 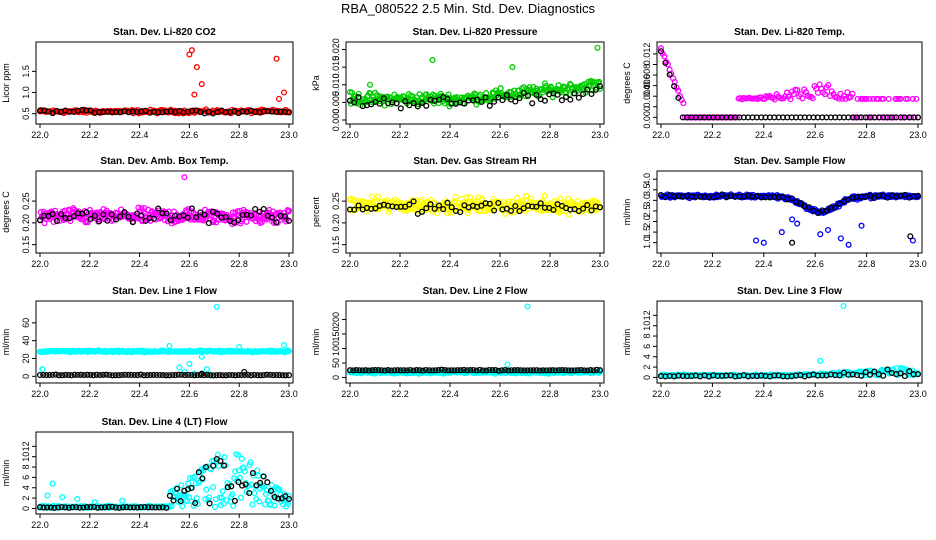 What do you see at coordinates (239, 135) in the screenshot?
I see `x-tick-label: 22.8` at bounding box center [239, 135].